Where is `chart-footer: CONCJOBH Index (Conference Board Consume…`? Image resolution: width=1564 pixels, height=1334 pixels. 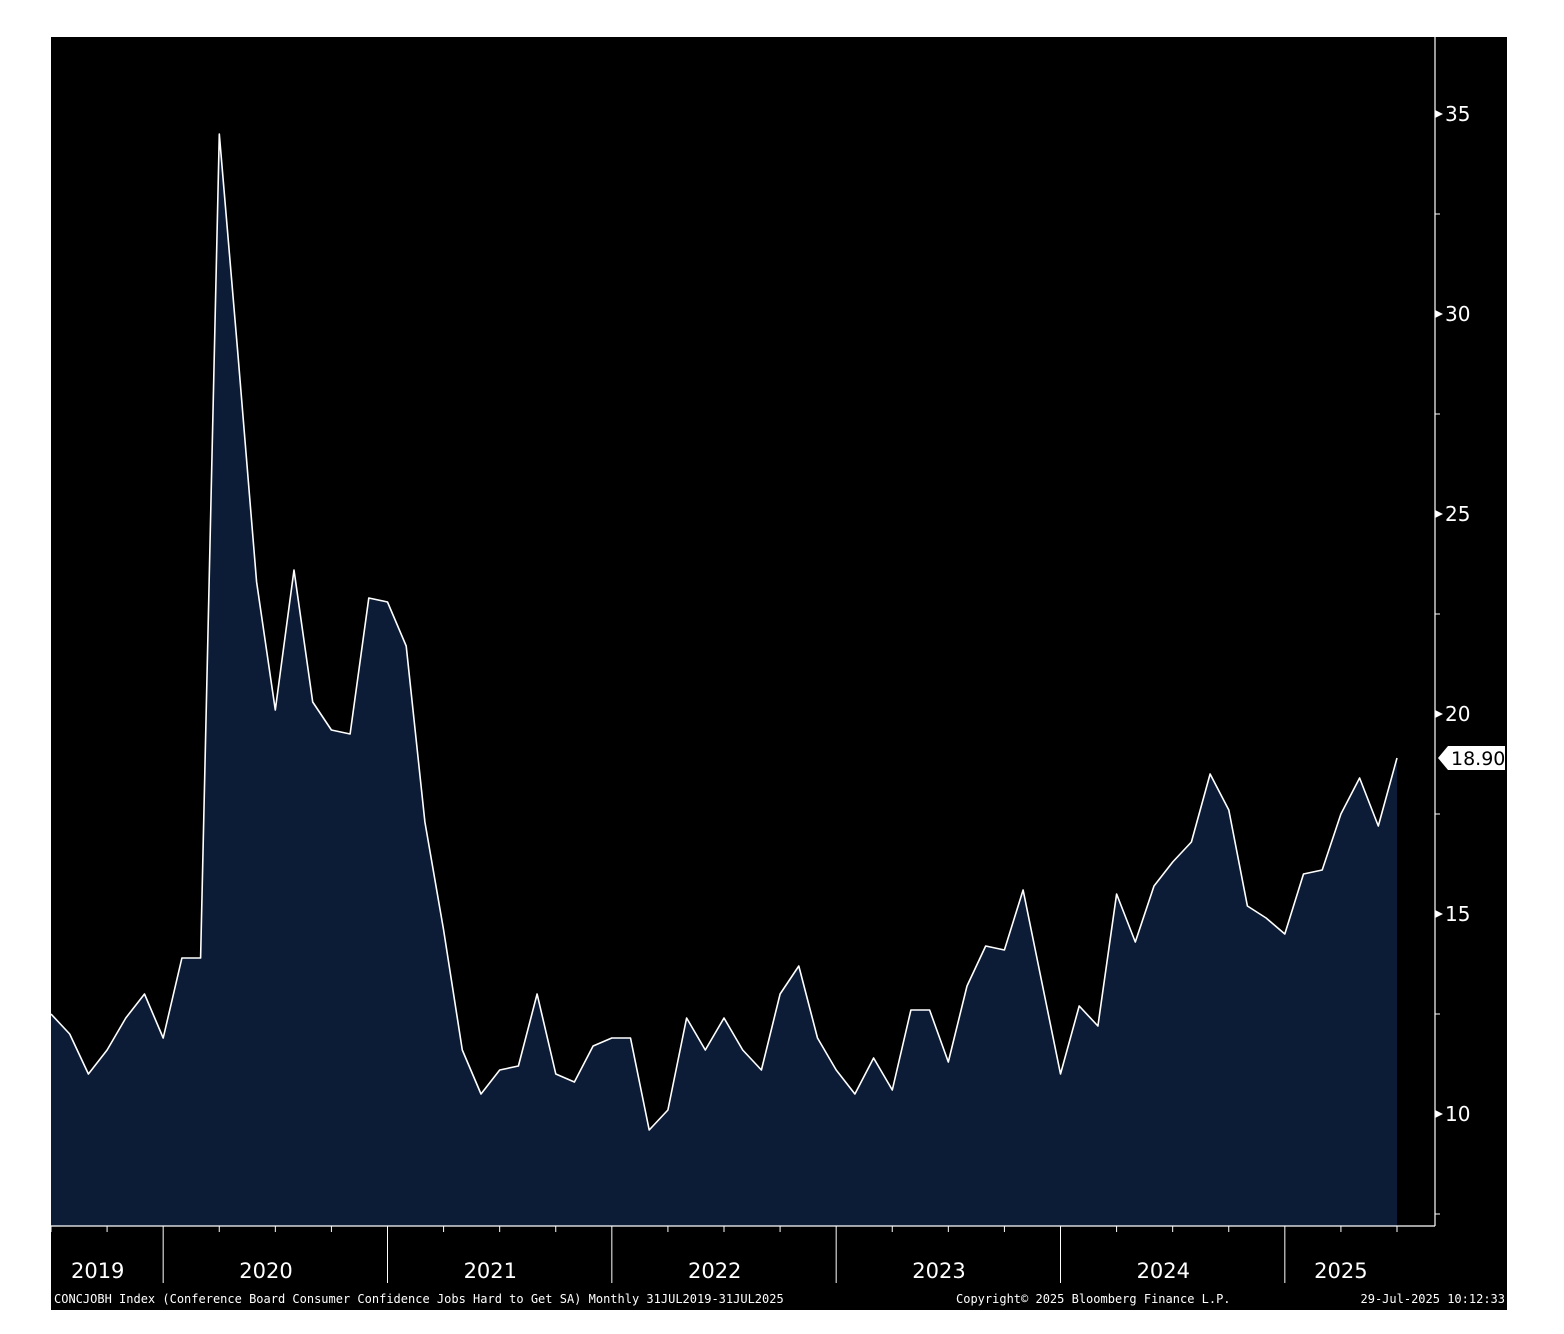
chart-footer: CONCJOBH Index (Conference Board Consume… is located at coordinates (779, 1299).